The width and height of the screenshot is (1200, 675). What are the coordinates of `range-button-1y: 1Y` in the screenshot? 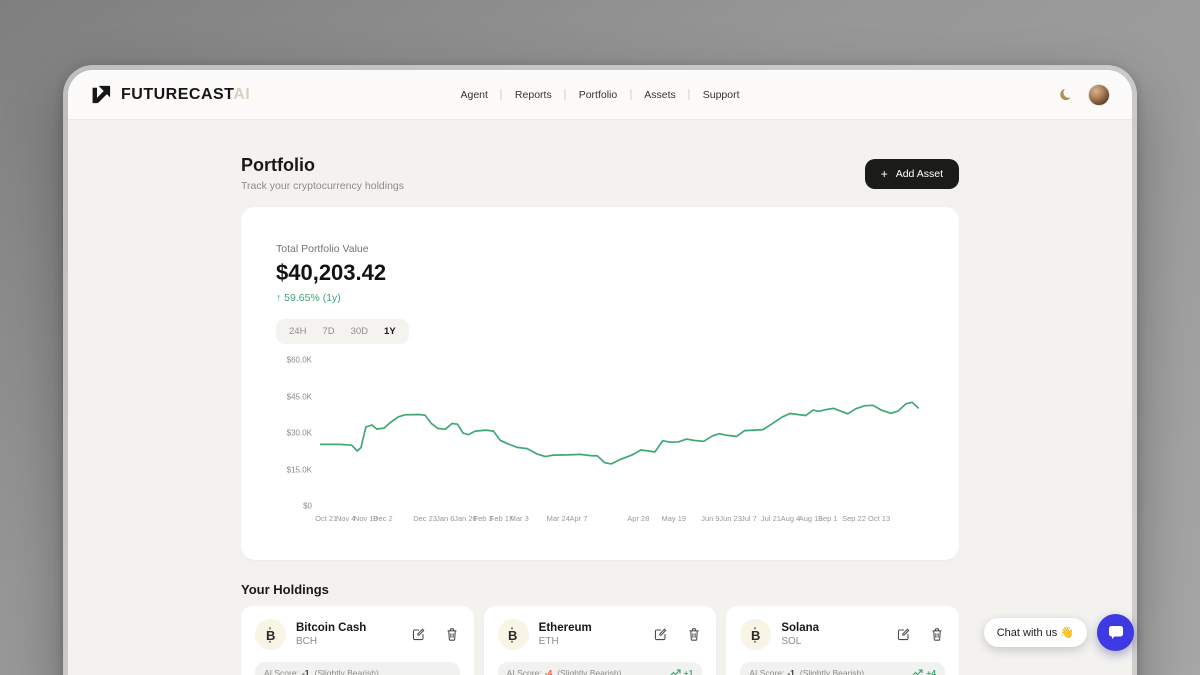 It's located at (390, 331).